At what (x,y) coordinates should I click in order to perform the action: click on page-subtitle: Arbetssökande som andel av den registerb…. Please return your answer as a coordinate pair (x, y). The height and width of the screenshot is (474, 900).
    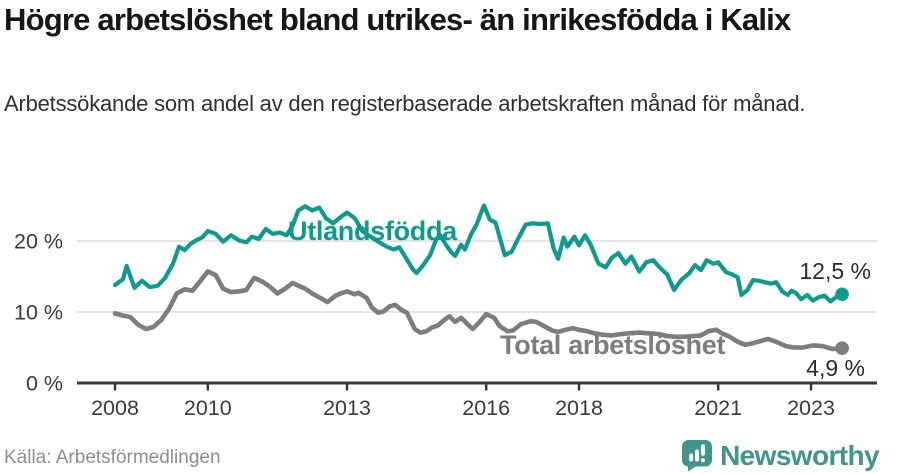
    Looking at the image, I should click on (405, 103).